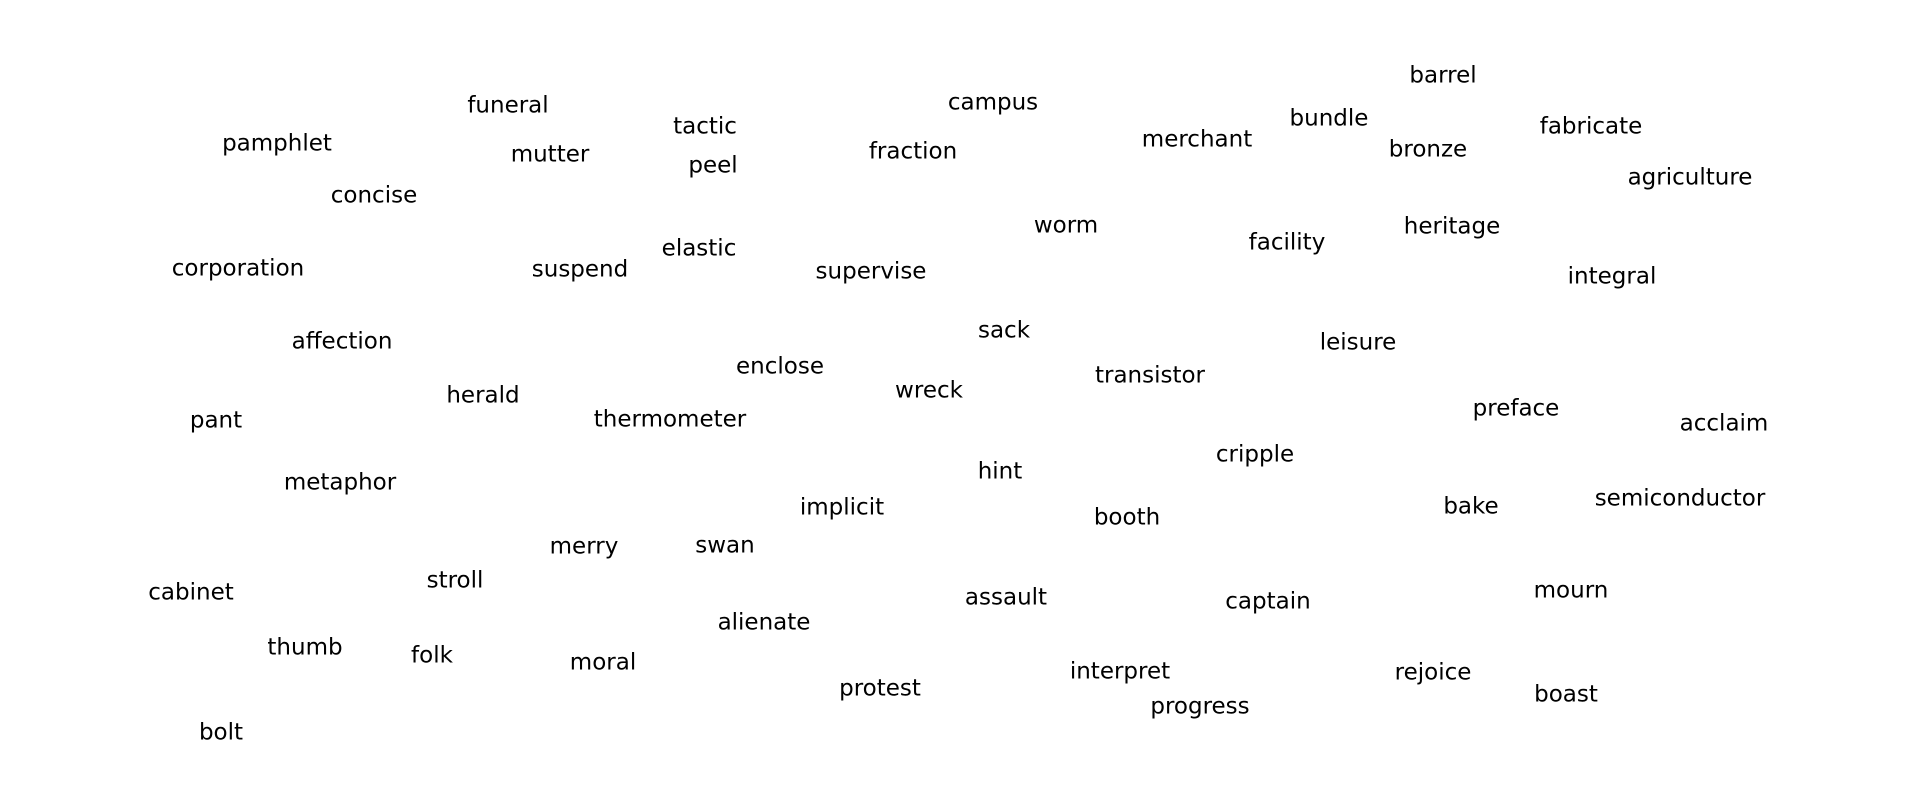 The image size is (1907, 796). What do you see at coordinates (1591, 126) in the screenshot?
I see `word: fabricate` at bounding box center [1591, 126].